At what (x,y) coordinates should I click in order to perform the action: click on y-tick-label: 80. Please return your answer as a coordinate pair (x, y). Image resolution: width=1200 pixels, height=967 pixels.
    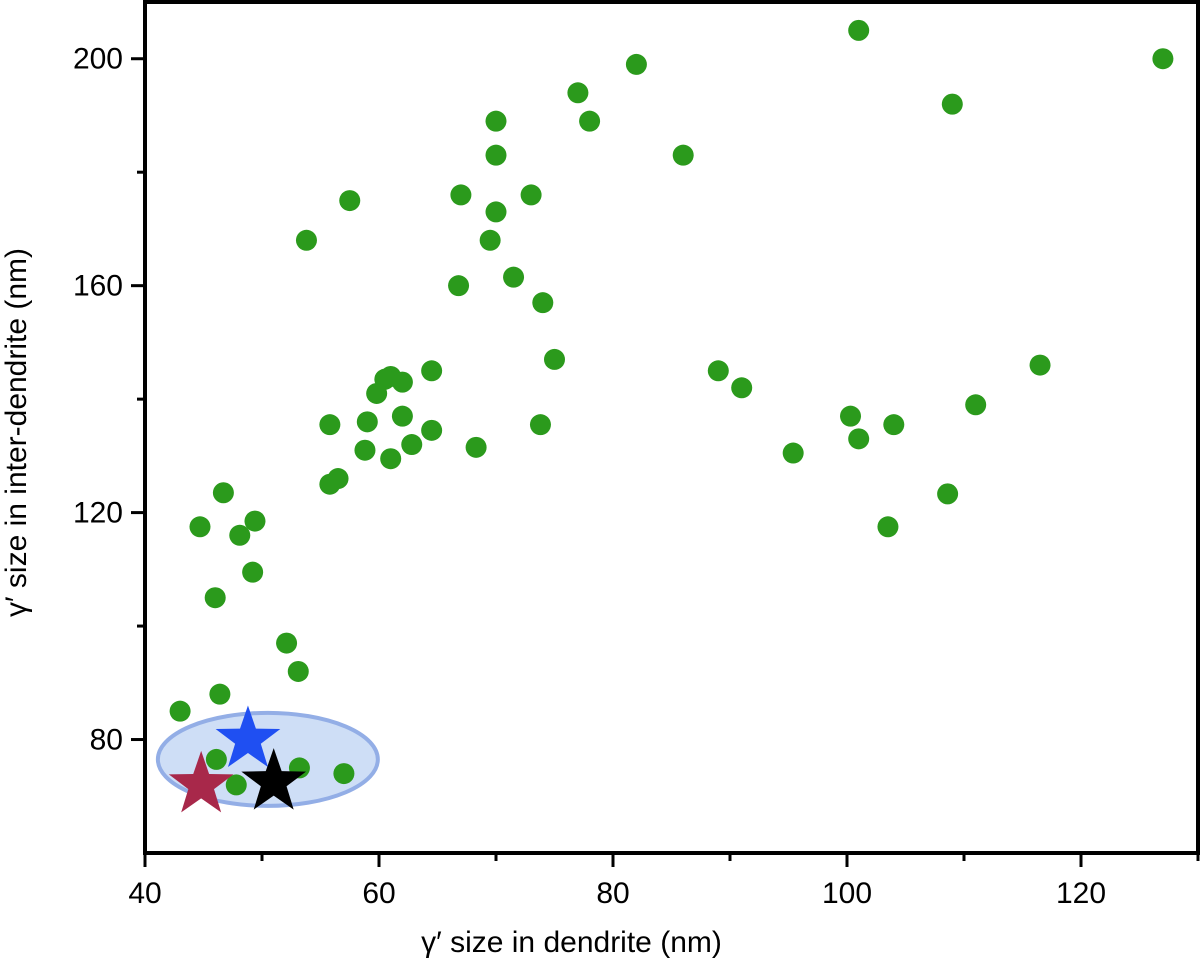
    Looking at the image, I should click on (106, 740).